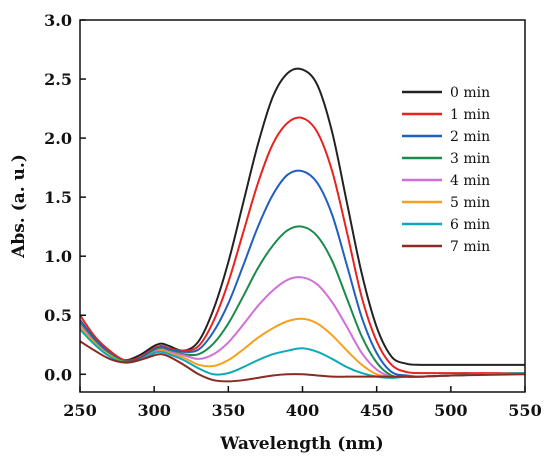 Image resolution: width=550 pixels, height=464 pixels. I want to click on y-tick-label: 2.0, so click(58, 138).